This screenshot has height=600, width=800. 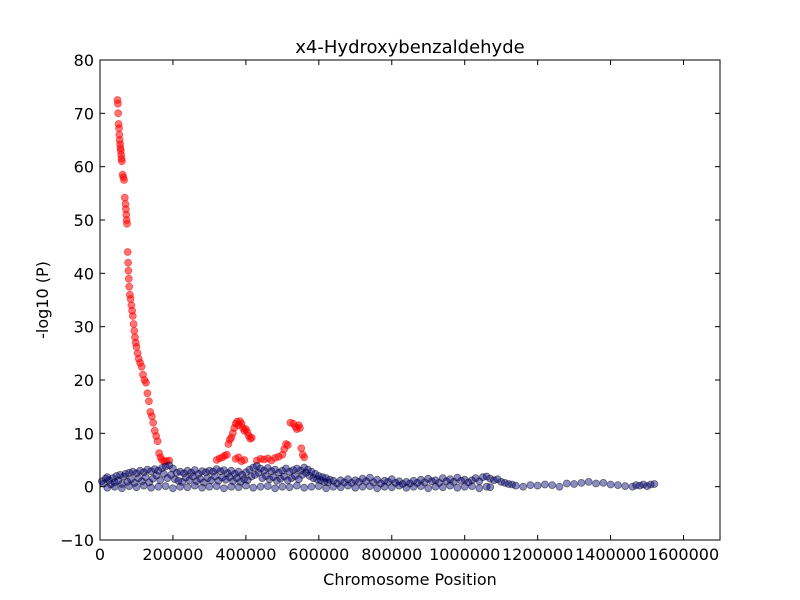 What do you see at coordinates (84, 273) in the screenshot?
I see `y-tick-label: 40` at bounding box center [84, 273].